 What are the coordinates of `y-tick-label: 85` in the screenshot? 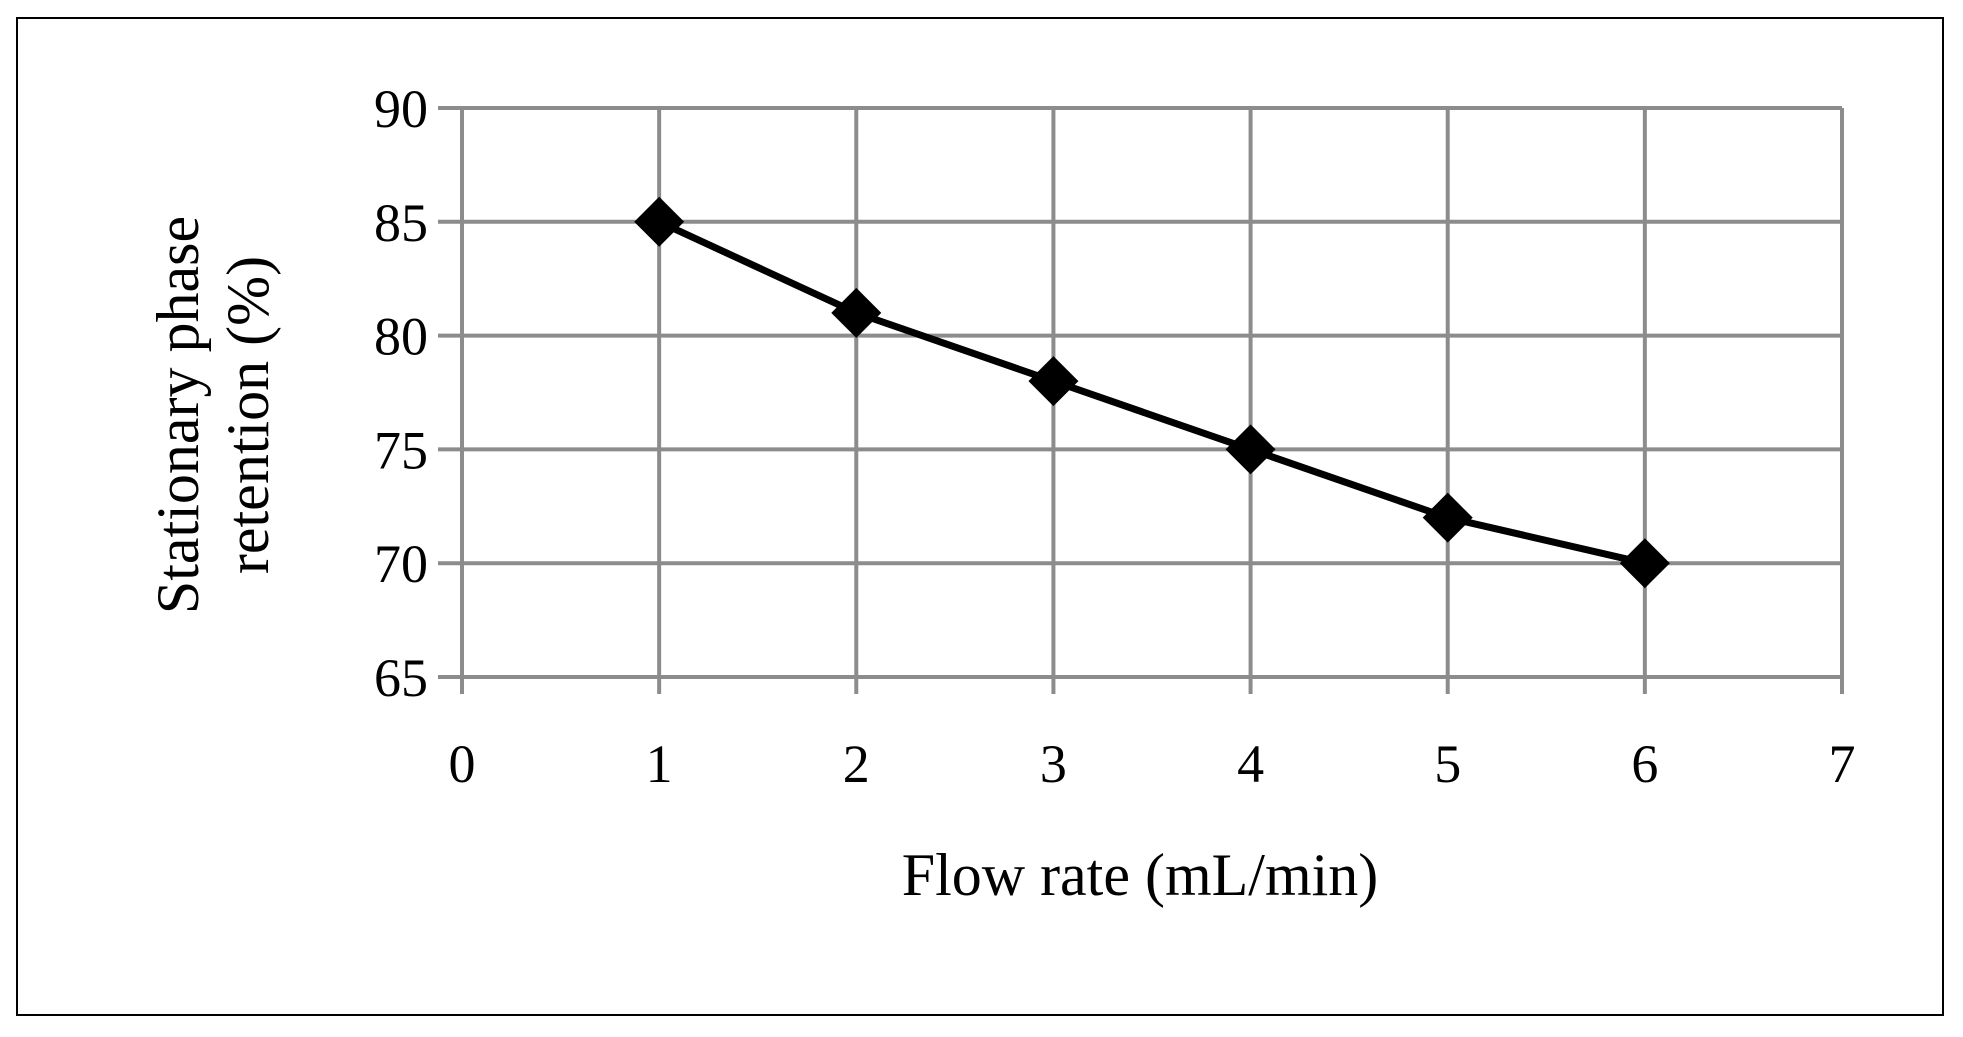 It's located at (401, 223).